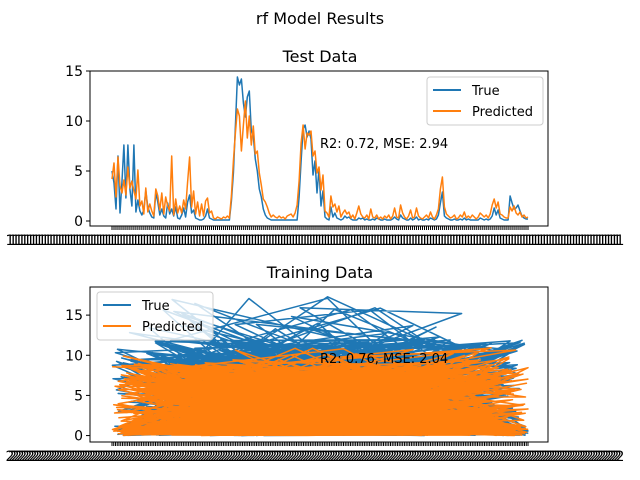 The width and height of the screenshot is (640, 480). What do you see at coordinates (320, 228) in the screenshot?
I see `test-data-xticks` at bounding box center [320, 228].